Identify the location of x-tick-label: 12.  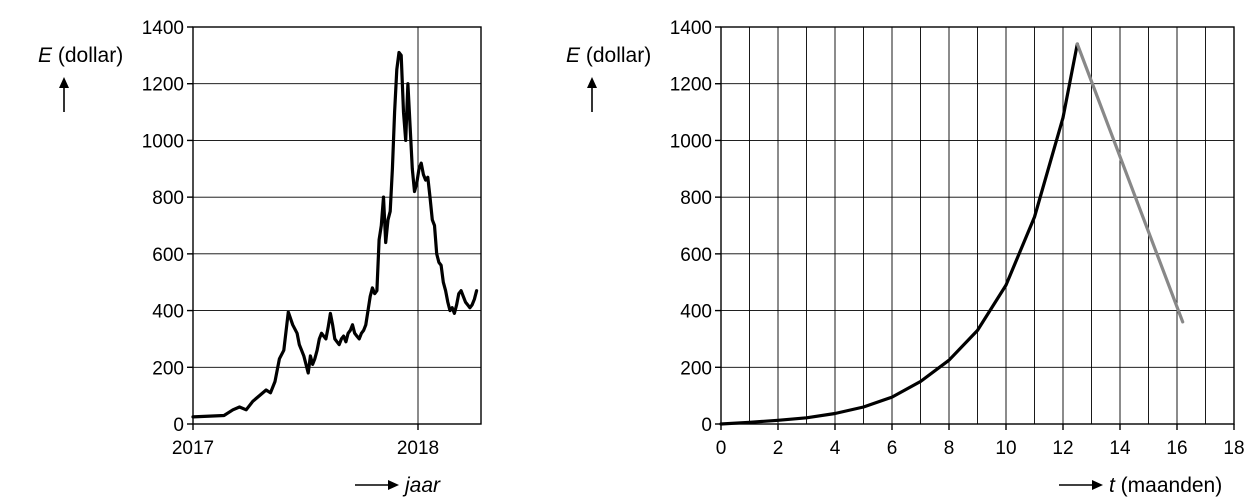
(1062, 448).